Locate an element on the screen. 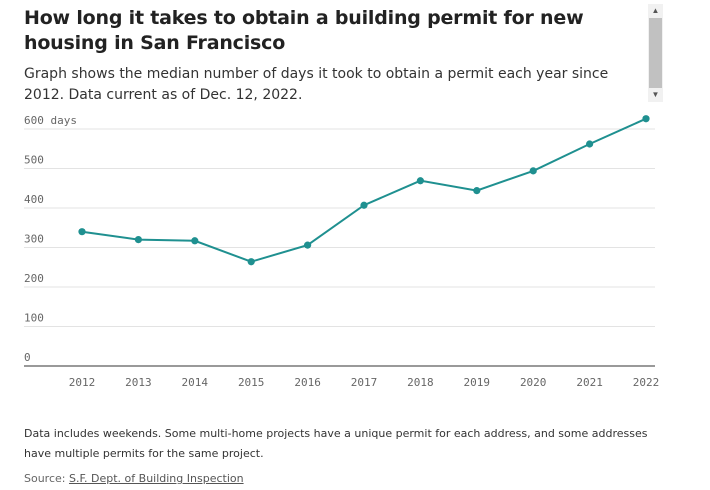 The width and height of the screenshot is (710, 490). scroll-up-arrow-icon: ▲ is located at coordinates (655, 10).